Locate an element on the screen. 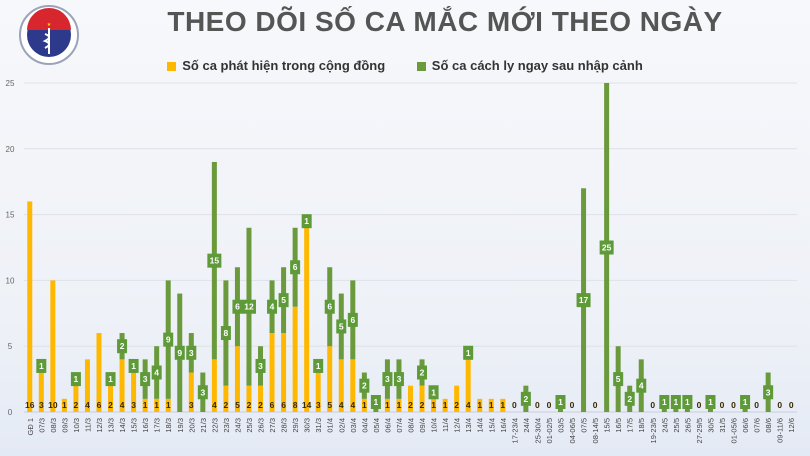 This screenshot has height=456, width=810. x-tick-label: 14/3 is located at coordinates (122, 425).